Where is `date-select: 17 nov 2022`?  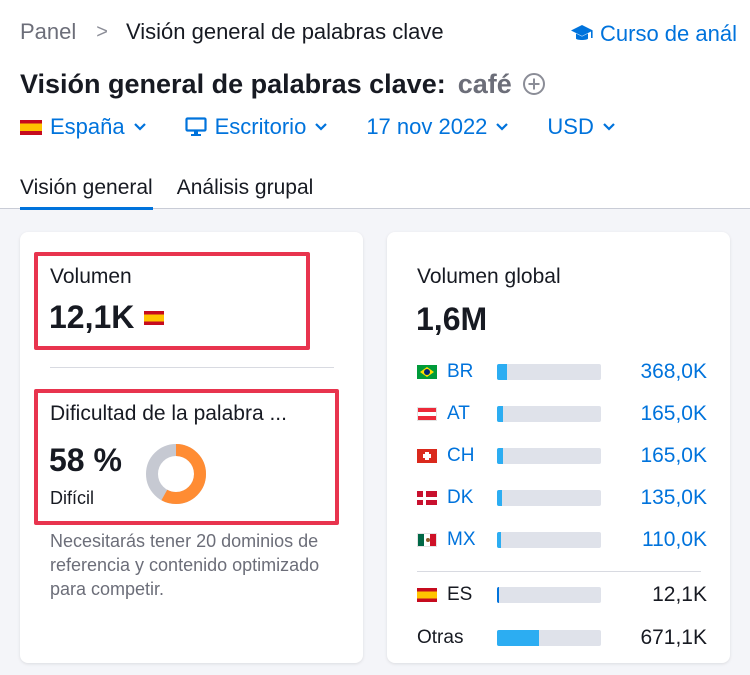 date-select: 17 nov 2022 is located at coordinates (437, 127).